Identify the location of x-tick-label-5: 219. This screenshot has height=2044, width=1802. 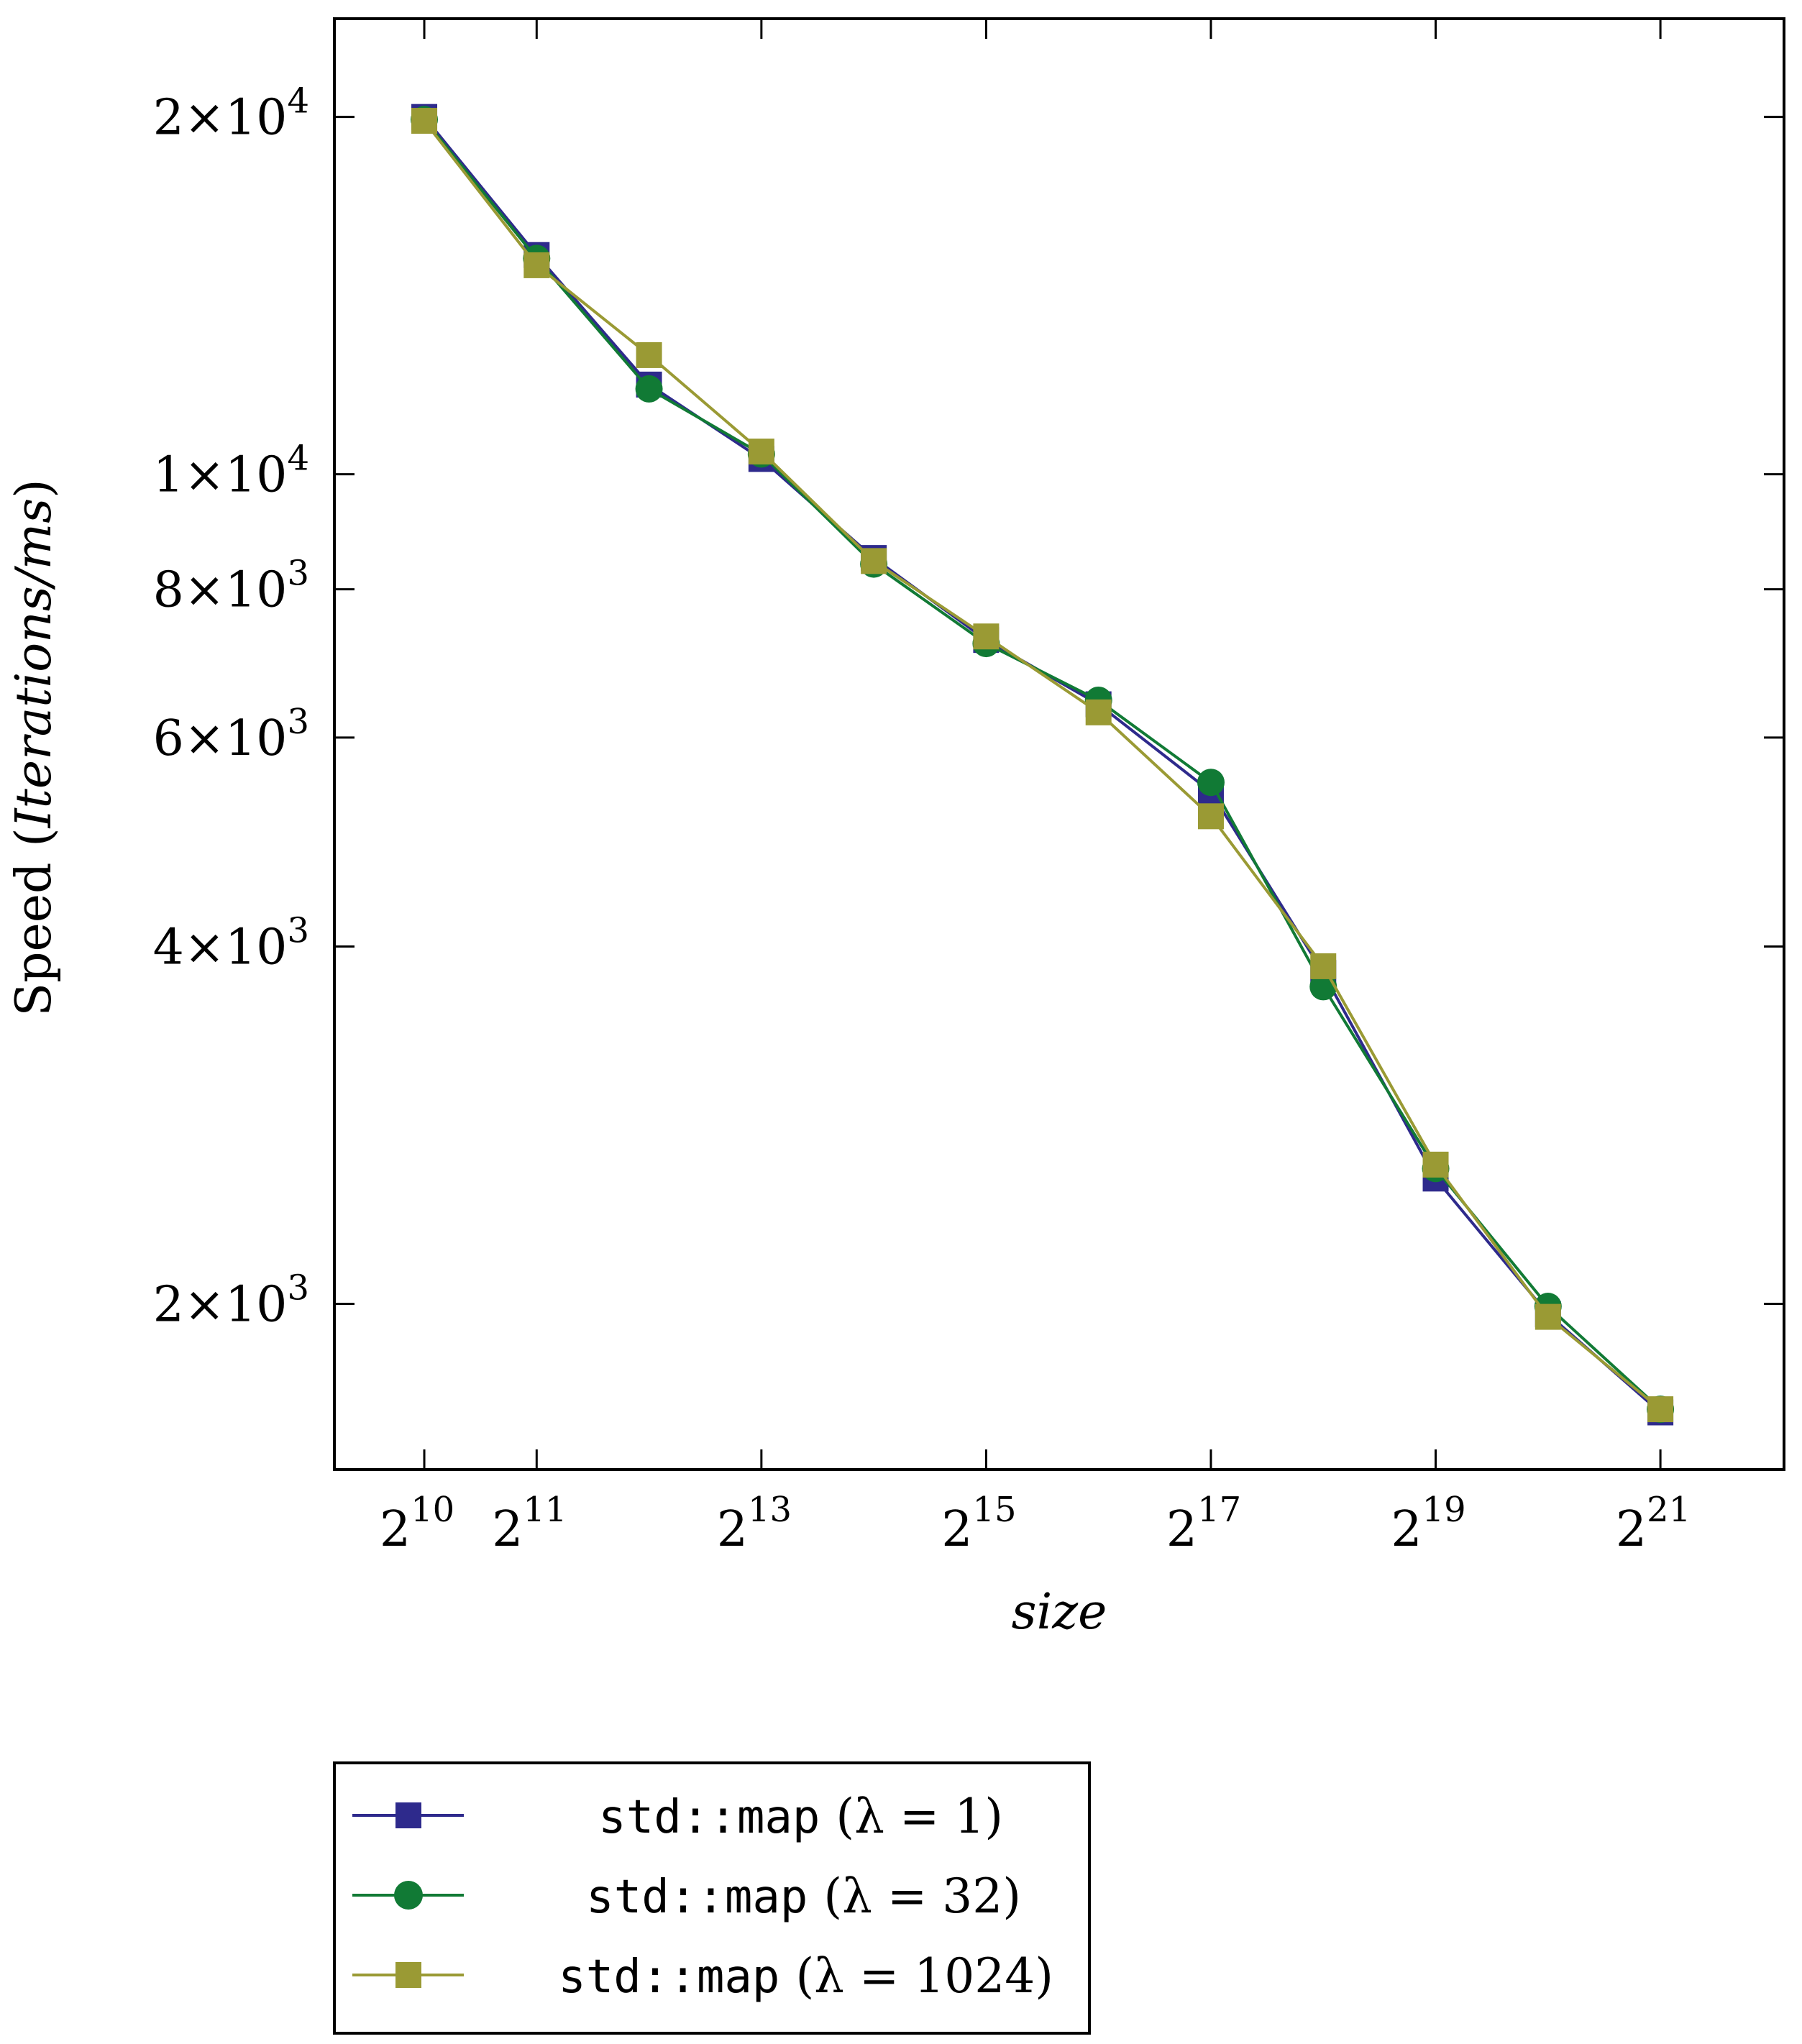
(1428, 1524).